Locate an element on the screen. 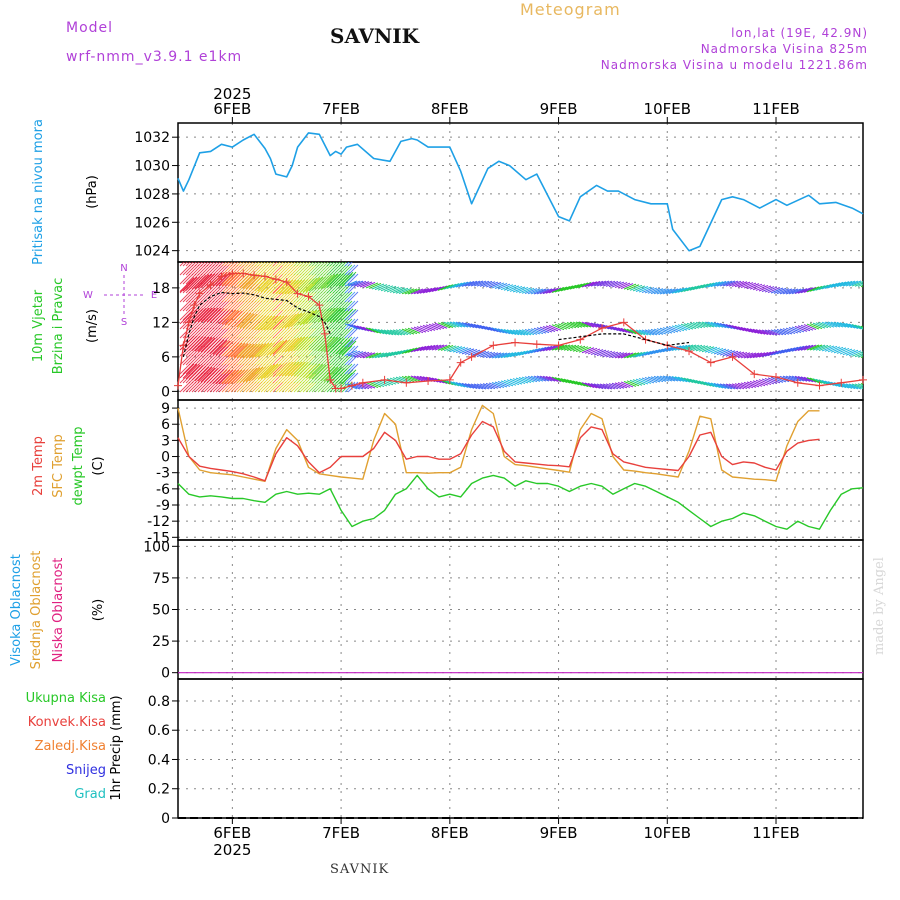  wind-ytick-label: 12 is located at coordinates (161, 323).